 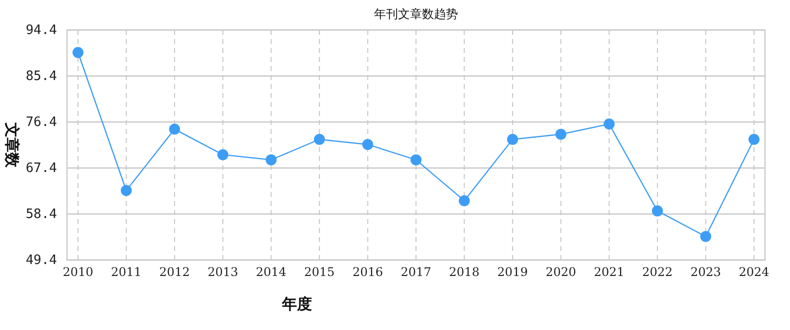 I want to click on y-tick-label: 94.4, so click(x=42, y=30).